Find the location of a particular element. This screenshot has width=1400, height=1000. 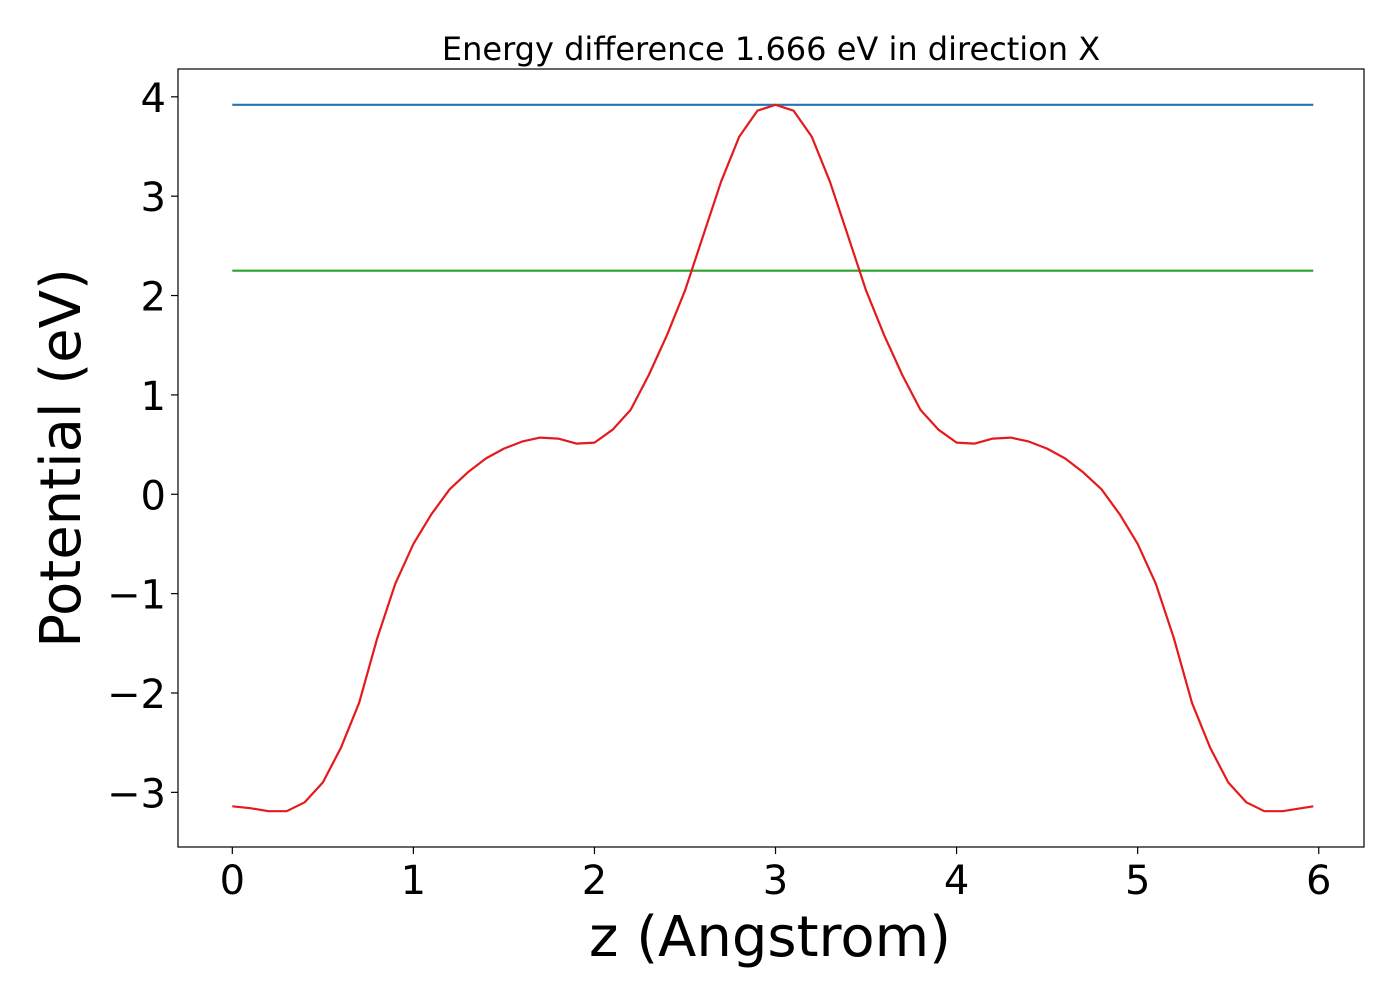

y-tick-label: 1 is located at coordinates (153, 397).